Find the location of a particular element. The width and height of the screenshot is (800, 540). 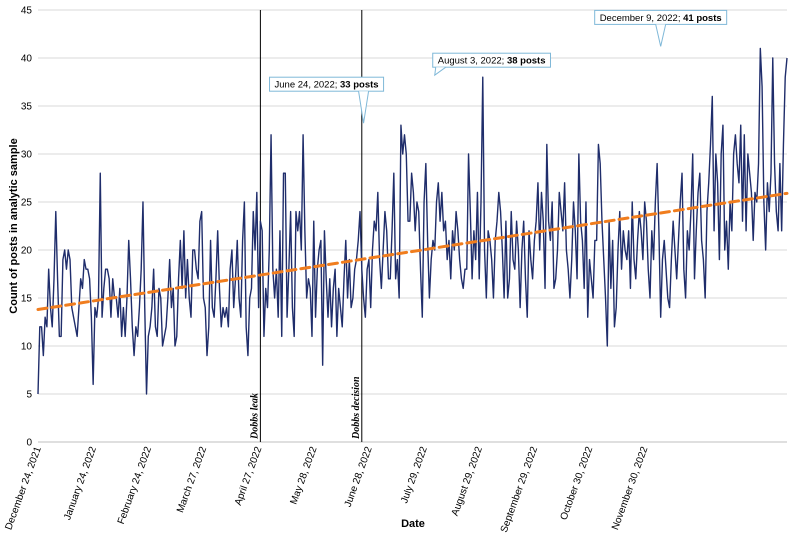

callout: June 24, 2022; 33 posts is located at coordinates (327, 100).